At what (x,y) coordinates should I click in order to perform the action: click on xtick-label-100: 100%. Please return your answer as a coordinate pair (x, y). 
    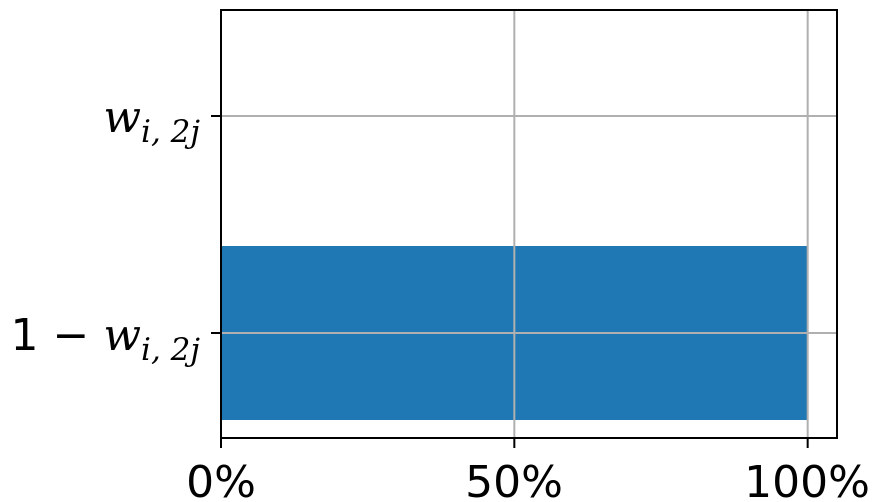
    Looking at the image, I should click on (807, 479).